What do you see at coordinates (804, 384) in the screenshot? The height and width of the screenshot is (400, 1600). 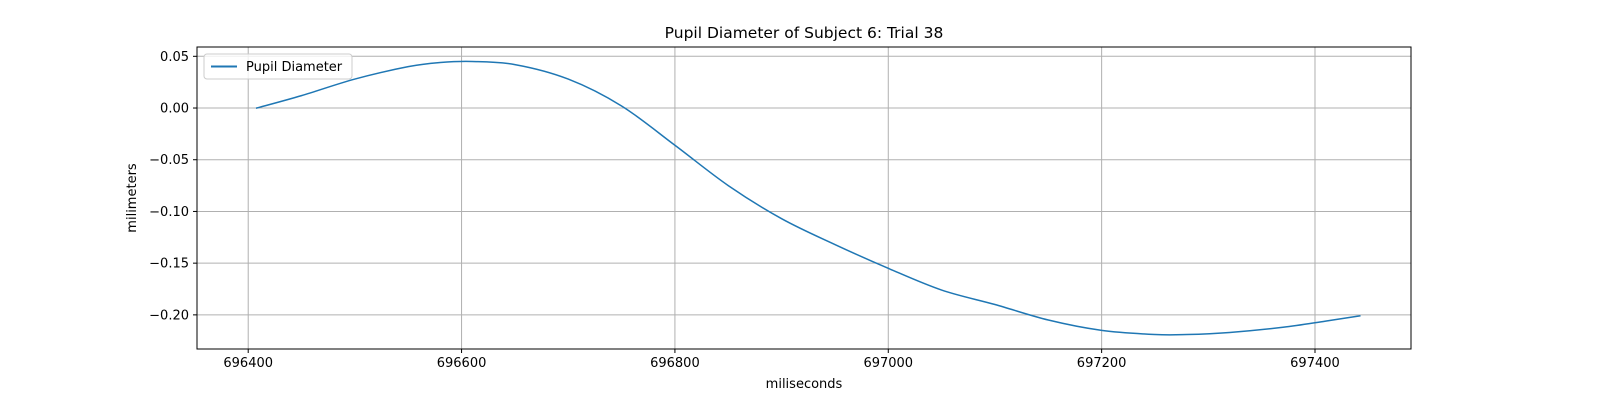 I see `x-axis-label: miliseconds` at bounding box center [804, 384].